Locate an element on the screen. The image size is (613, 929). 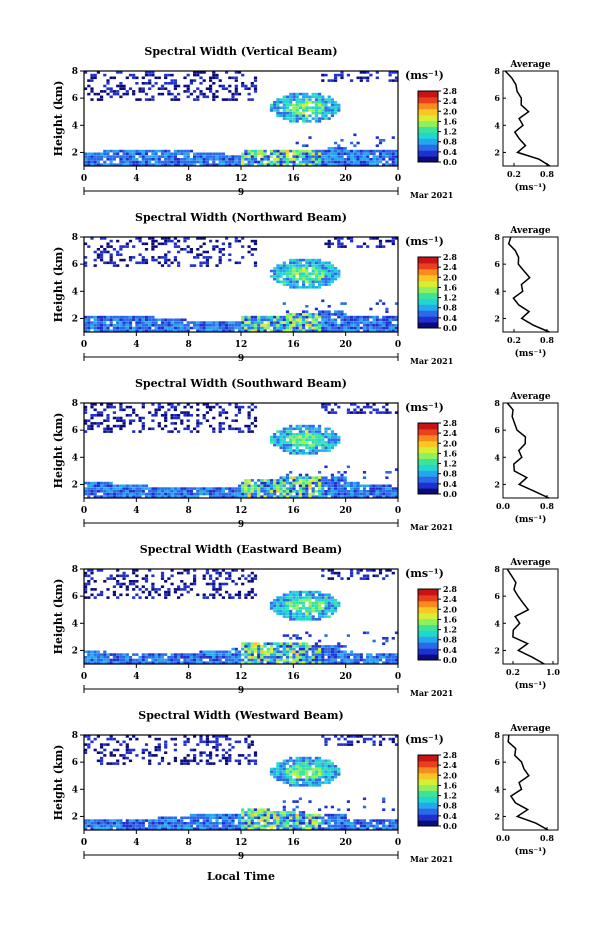
colorbar-label: 2.8 is located at coordinates (450, 257).